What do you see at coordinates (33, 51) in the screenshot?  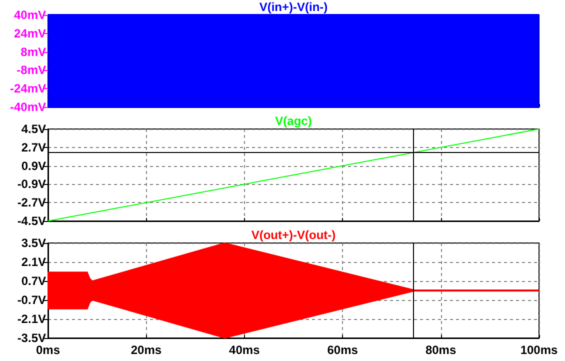 I see `y-tick-label: 8mV` at bounding box center [33, 51].